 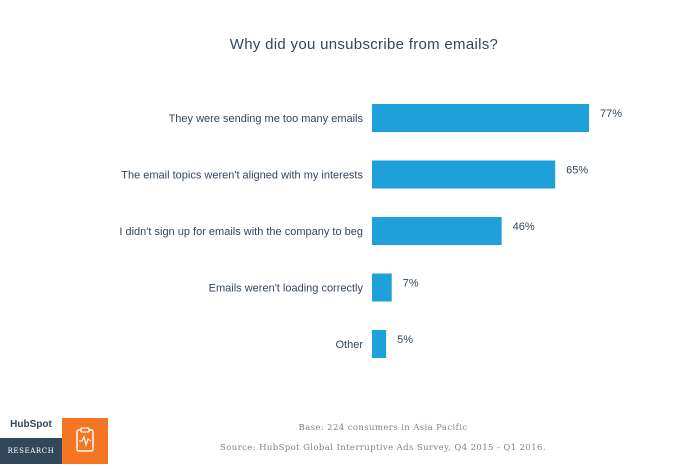 What do you see at coordinates (611, 114) in the screenshot?
I see `value-label: 77%` at bounding box center [611, 114].